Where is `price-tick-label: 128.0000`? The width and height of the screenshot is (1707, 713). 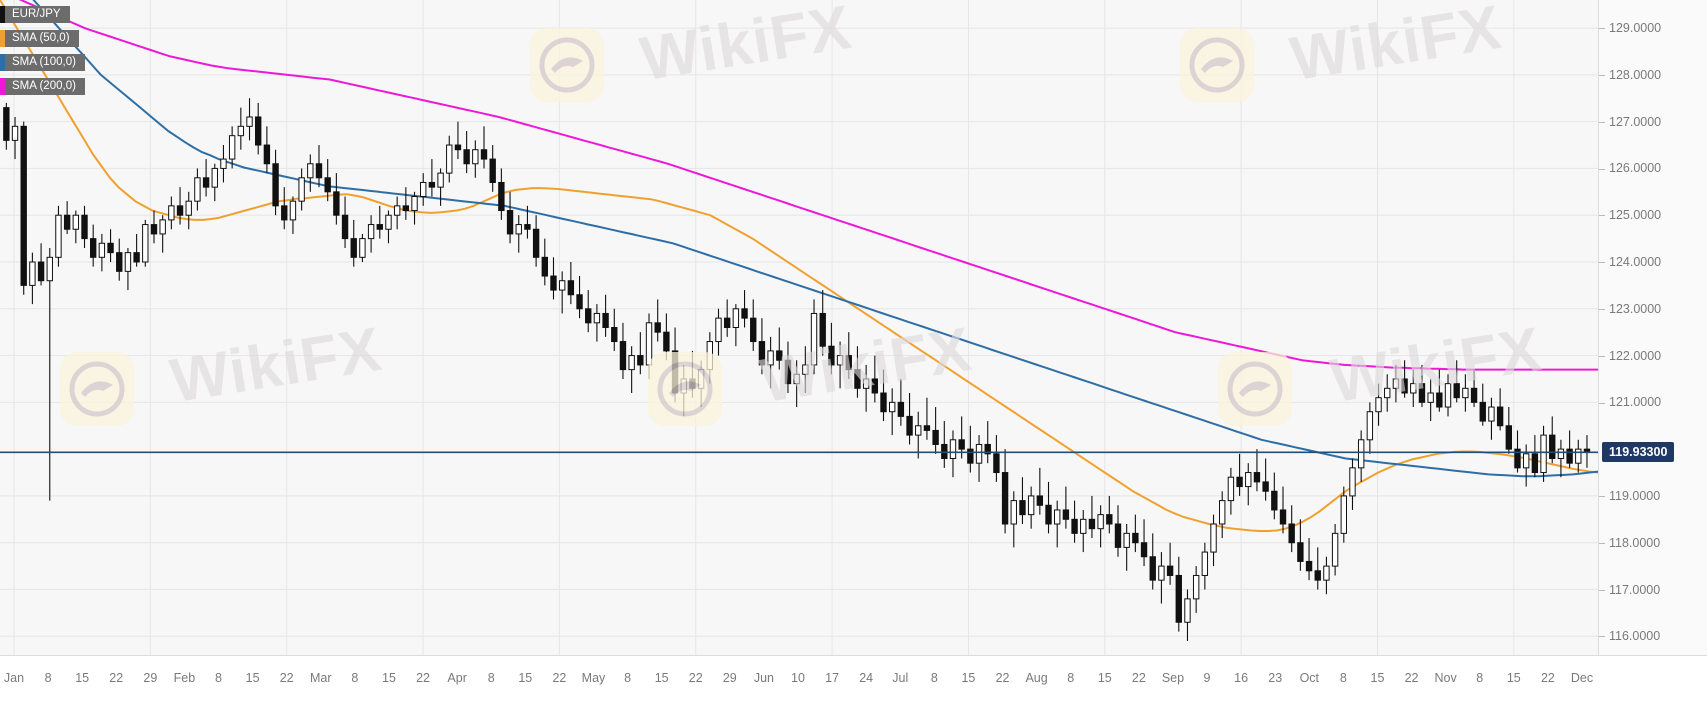 price-tick-label: 128.0000 is located at coordinates (1635, 74).